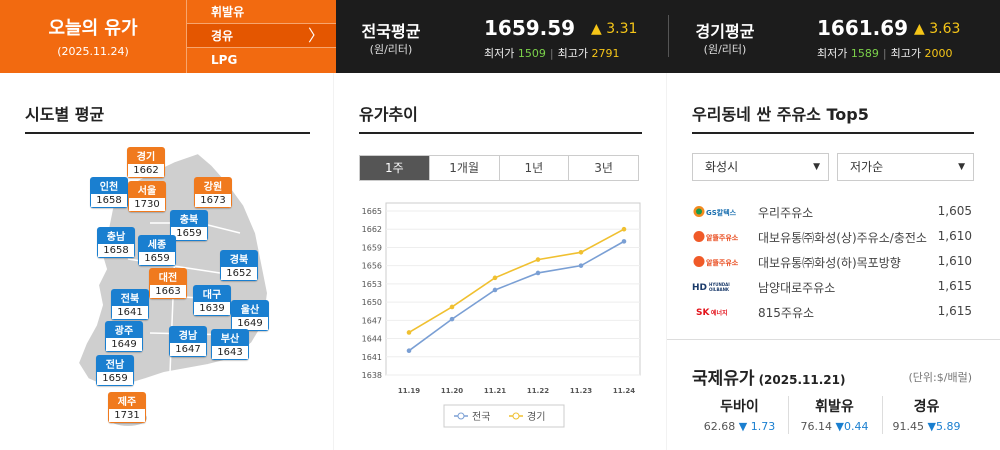 The image size is (1000, 450). What do you see at coordinates (699, 288) in the screenshot?
I see `svg-text: HD` at bounding box center [699, 288].